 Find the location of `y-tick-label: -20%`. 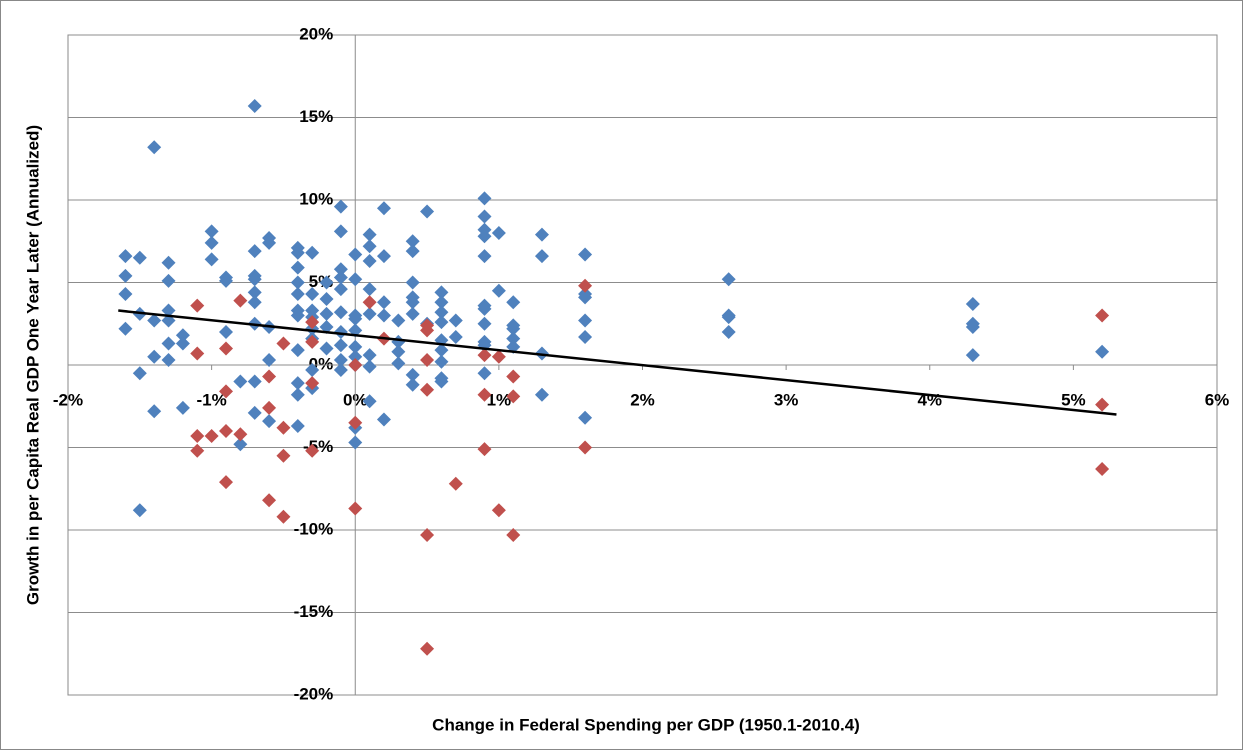

y-tick-label: -20% is located at coordinates (314, 693).